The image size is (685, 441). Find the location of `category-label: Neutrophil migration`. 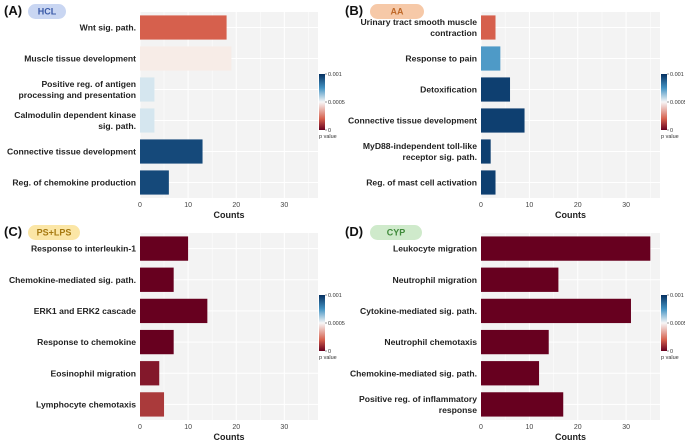

category-label: Neutrophil migration is located at coordinates (434, 280).